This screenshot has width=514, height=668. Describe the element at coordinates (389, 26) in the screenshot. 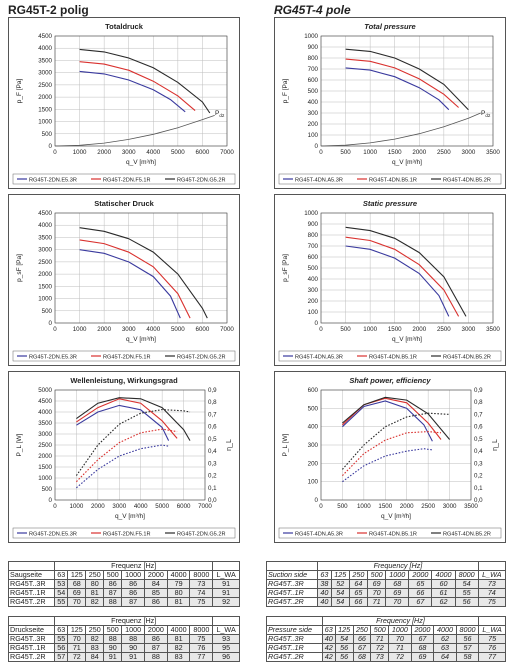

I see `chart-title: Total pressure` at that location.